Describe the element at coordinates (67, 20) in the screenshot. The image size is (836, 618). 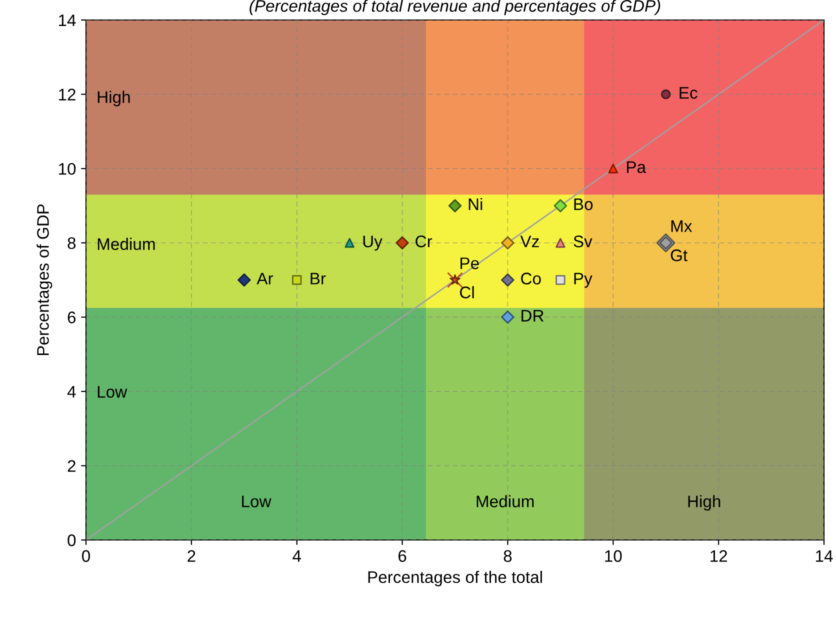
I see `y-tick-label: 14` at that location.